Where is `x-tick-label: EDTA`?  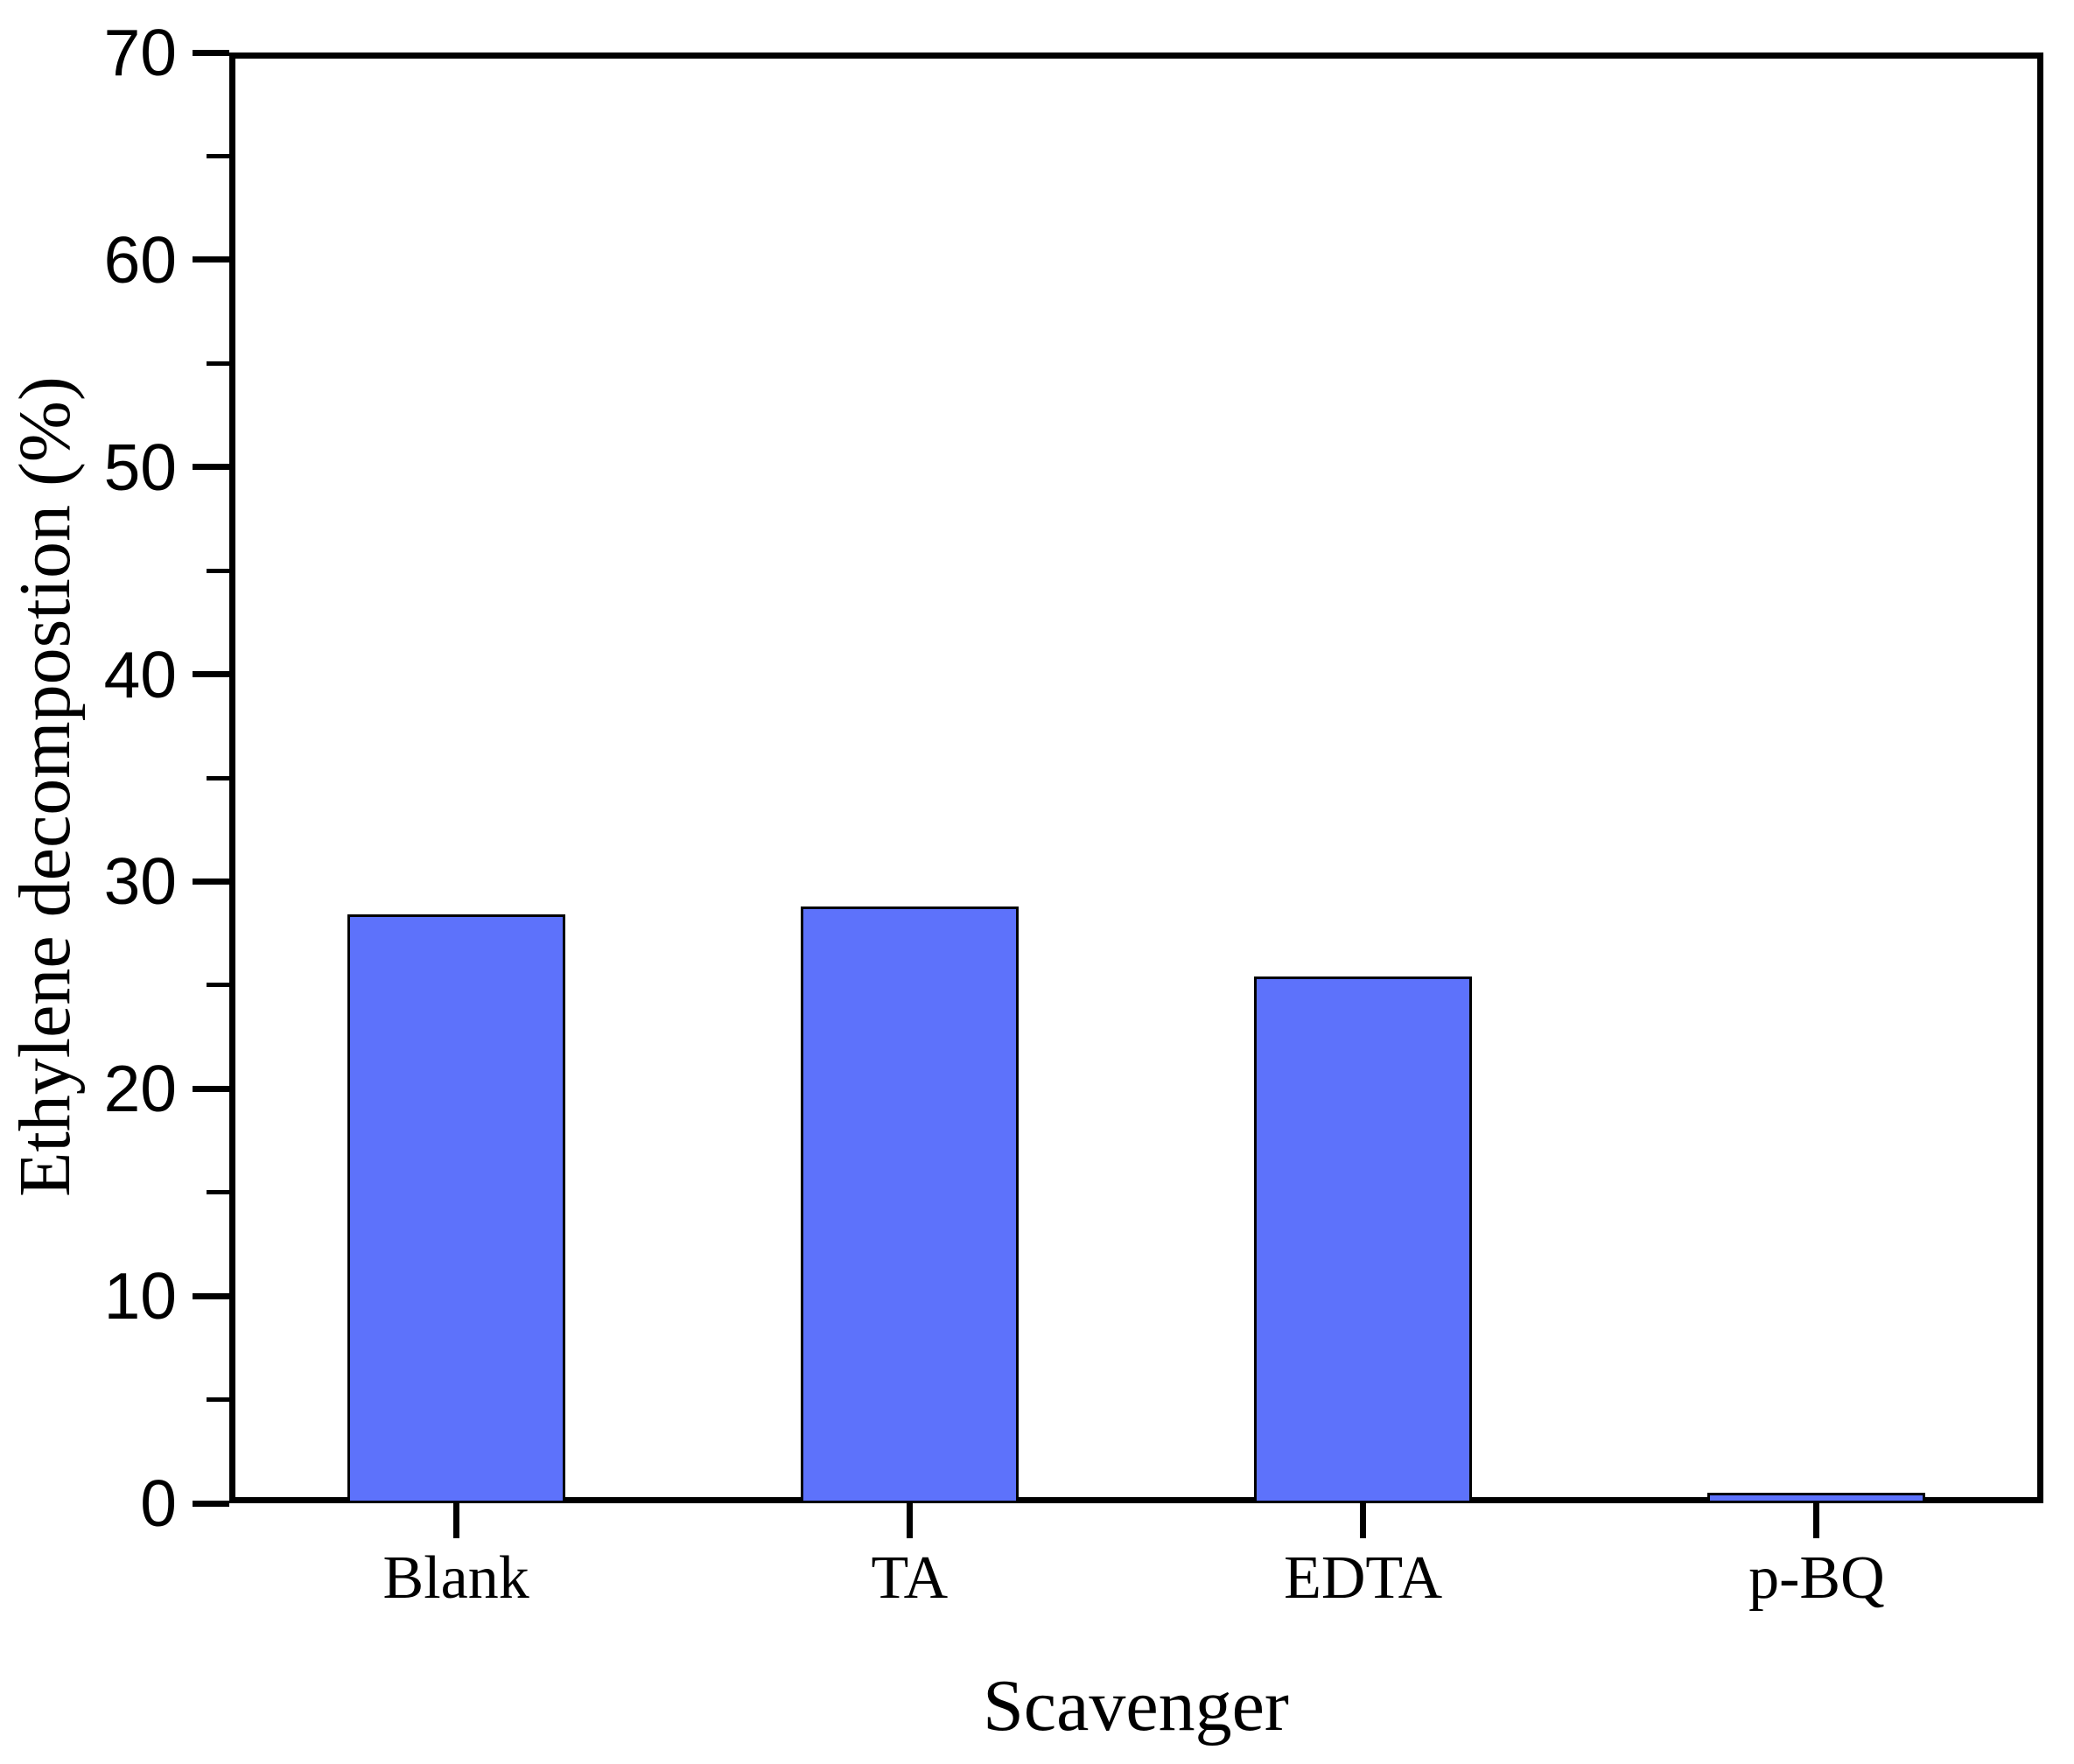 x-tick-label: EDTA is located at coordinates (1363, 1578).